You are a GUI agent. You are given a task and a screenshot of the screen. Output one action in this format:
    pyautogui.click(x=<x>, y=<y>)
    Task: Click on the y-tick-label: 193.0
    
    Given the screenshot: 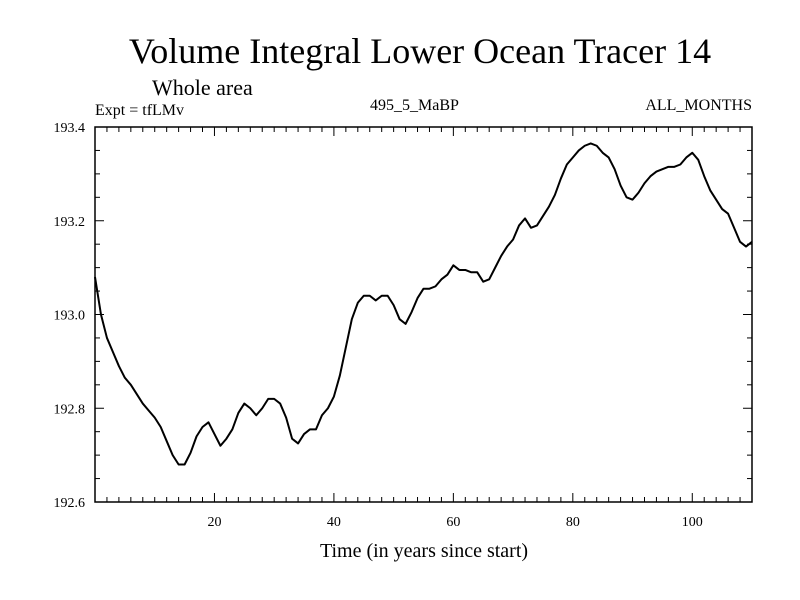 What is the action you would take?
    pyautogui.click(x=70, y=316)
    